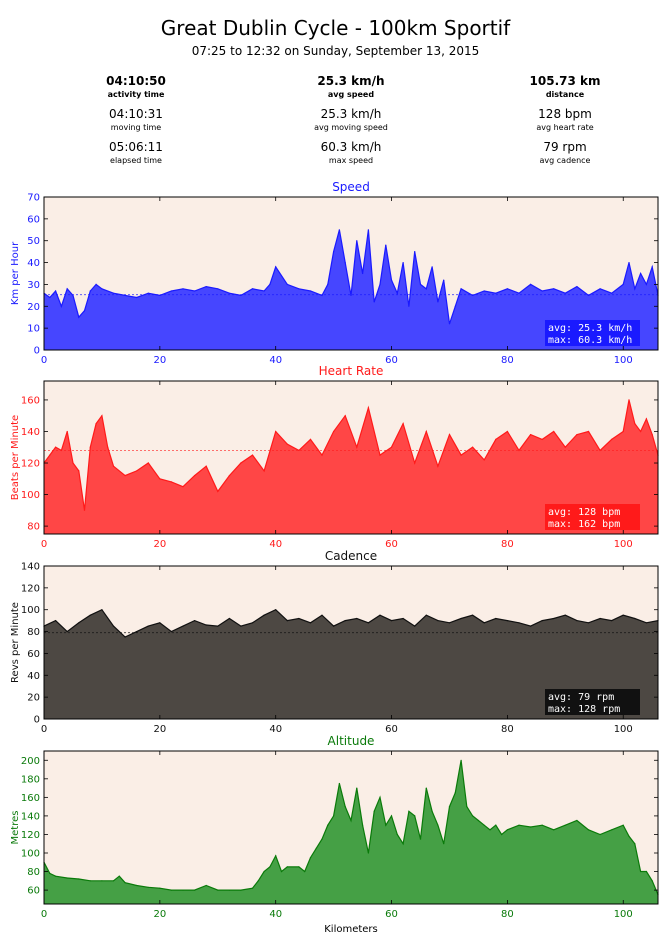 The height and width of the screenshot is (941, 671). What do you see at coordinates (590, 328) in the screenshot?
I see `summary-text: avg: 25.3 km/h` at bounding box center [590, 328].